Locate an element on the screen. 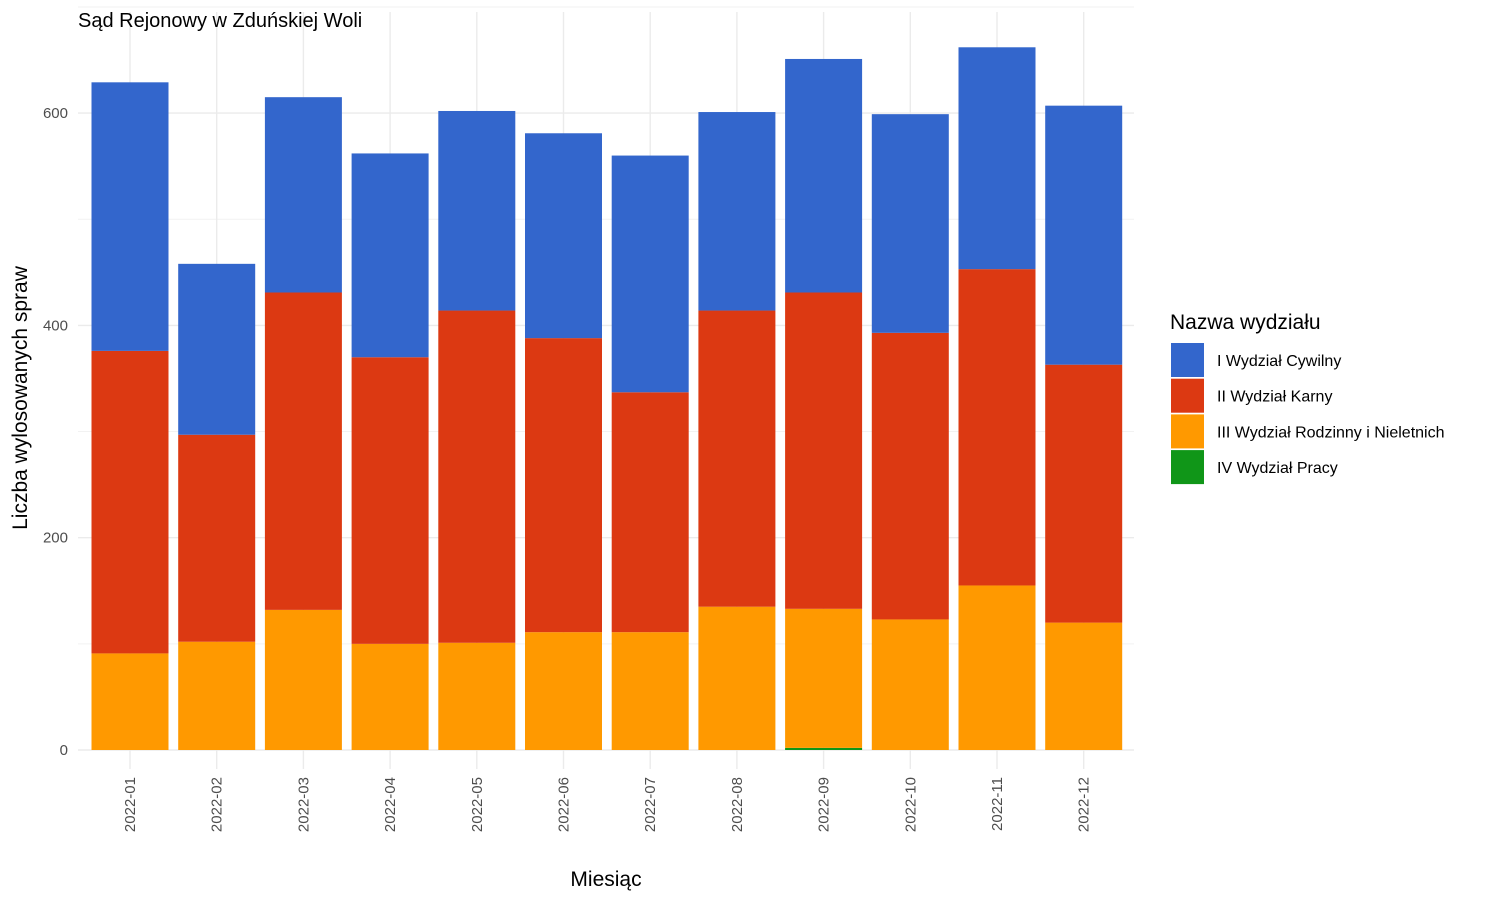 Image resolution: width=1500 pixels, height=900 pixels. y-axis-title: Liczba wylosowanych spraw is located at coordinates (20, 397).